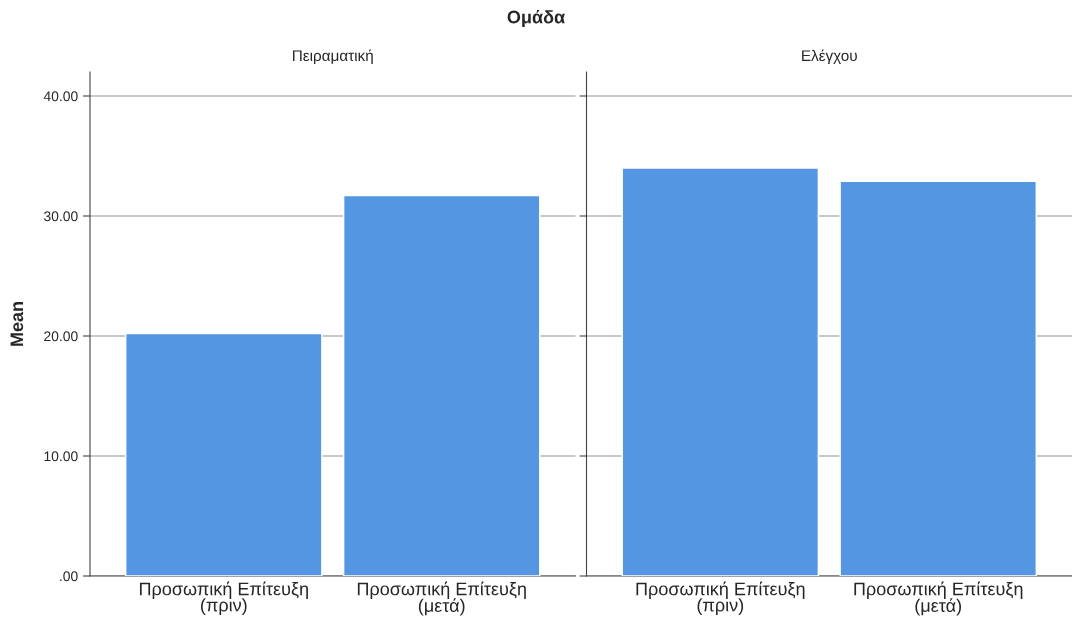 This screenshot has width=1072, height=633. Describe the element at coordinates (17, 324) in the screenshot. I see `y-axis-title: Mean` at that location.